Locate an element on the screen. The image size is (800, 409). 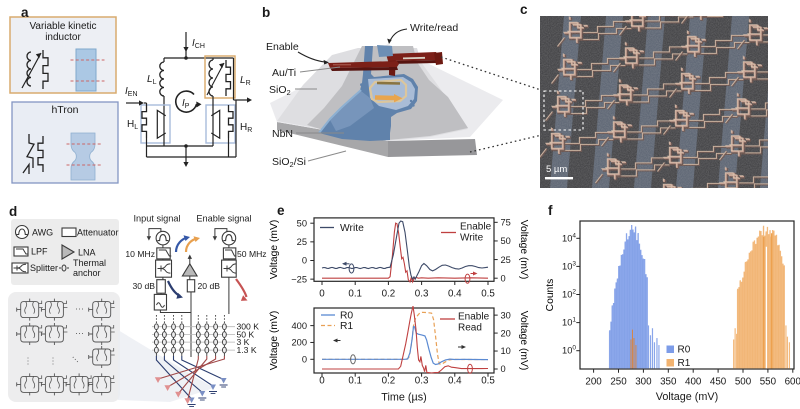
svg-text: Counts is located at coordinates (550, 295).